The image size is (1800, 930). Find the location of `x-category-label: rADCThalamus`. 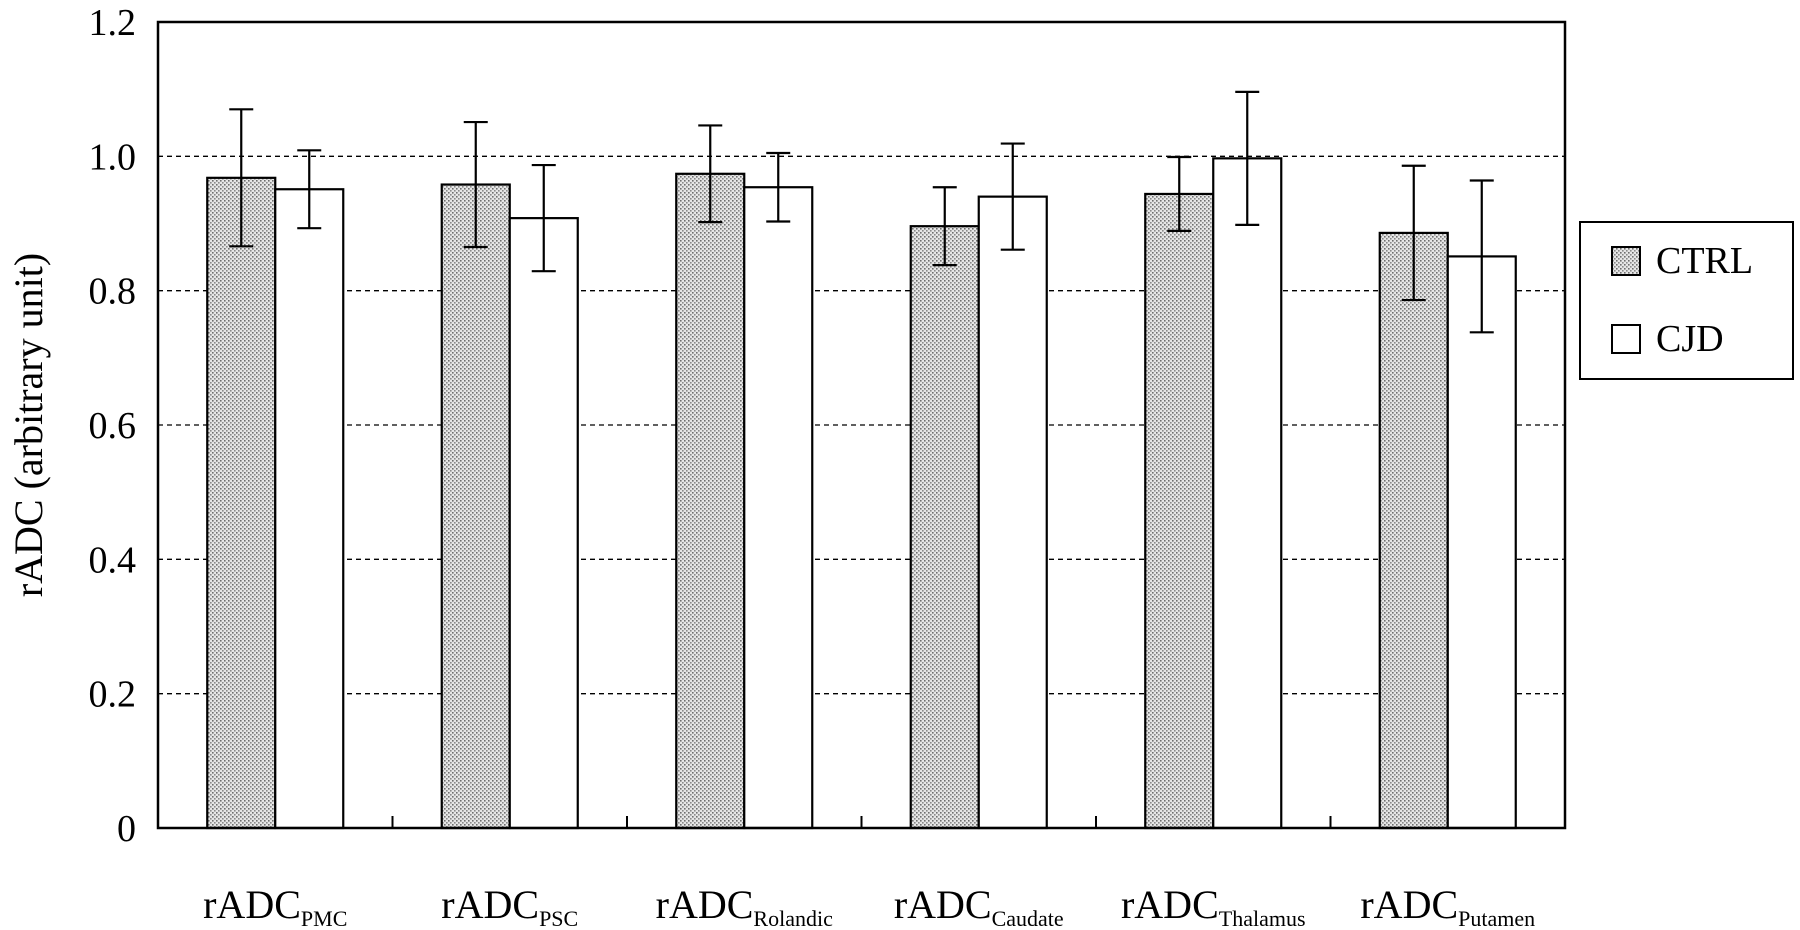

x-category-label: rADCThalamus is located at coordinates (1213, 906).